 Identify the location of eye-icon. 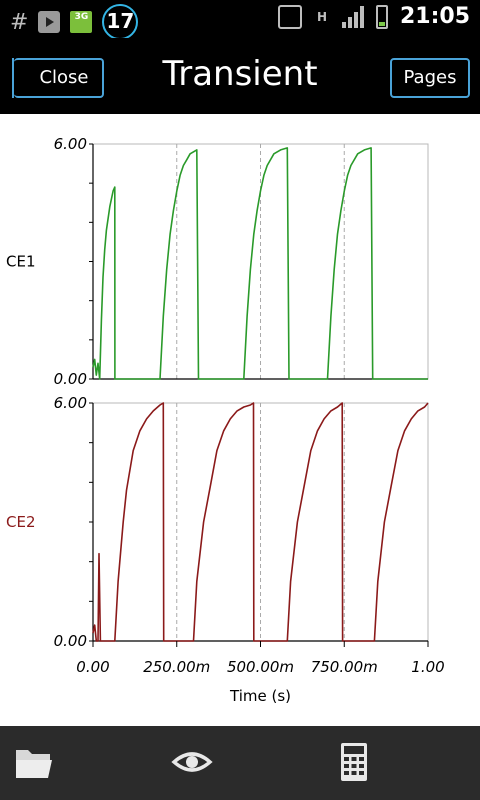
(192, 762).